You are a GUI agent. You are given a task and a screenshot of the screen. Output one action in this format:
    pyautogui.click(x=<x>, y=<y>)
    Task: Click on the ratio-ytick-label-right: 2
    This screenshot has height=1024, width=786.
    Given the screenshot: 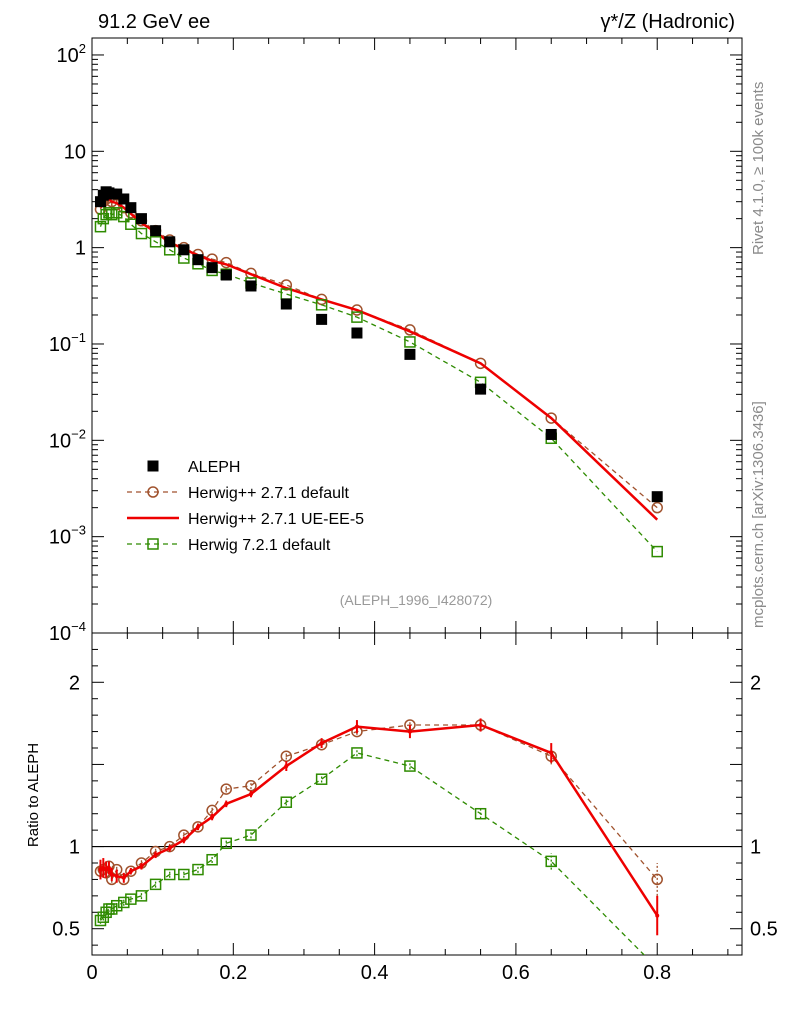 What is the action you would take?
    pyautogui.click(x=755, y=683)
    